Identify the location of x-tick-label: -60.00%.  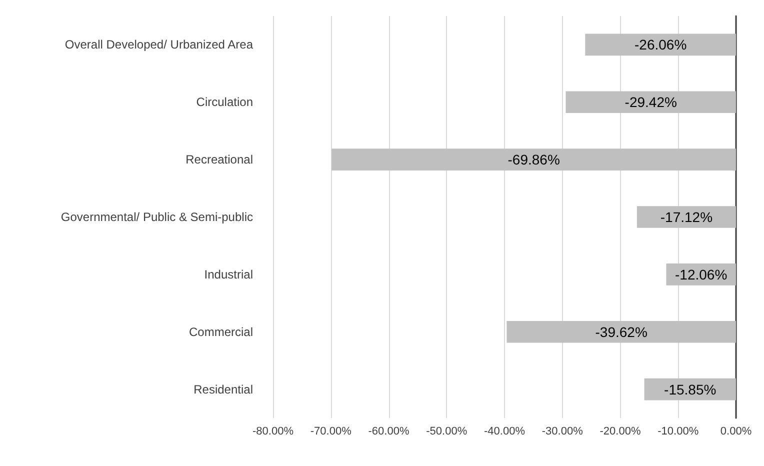
(389, 432).